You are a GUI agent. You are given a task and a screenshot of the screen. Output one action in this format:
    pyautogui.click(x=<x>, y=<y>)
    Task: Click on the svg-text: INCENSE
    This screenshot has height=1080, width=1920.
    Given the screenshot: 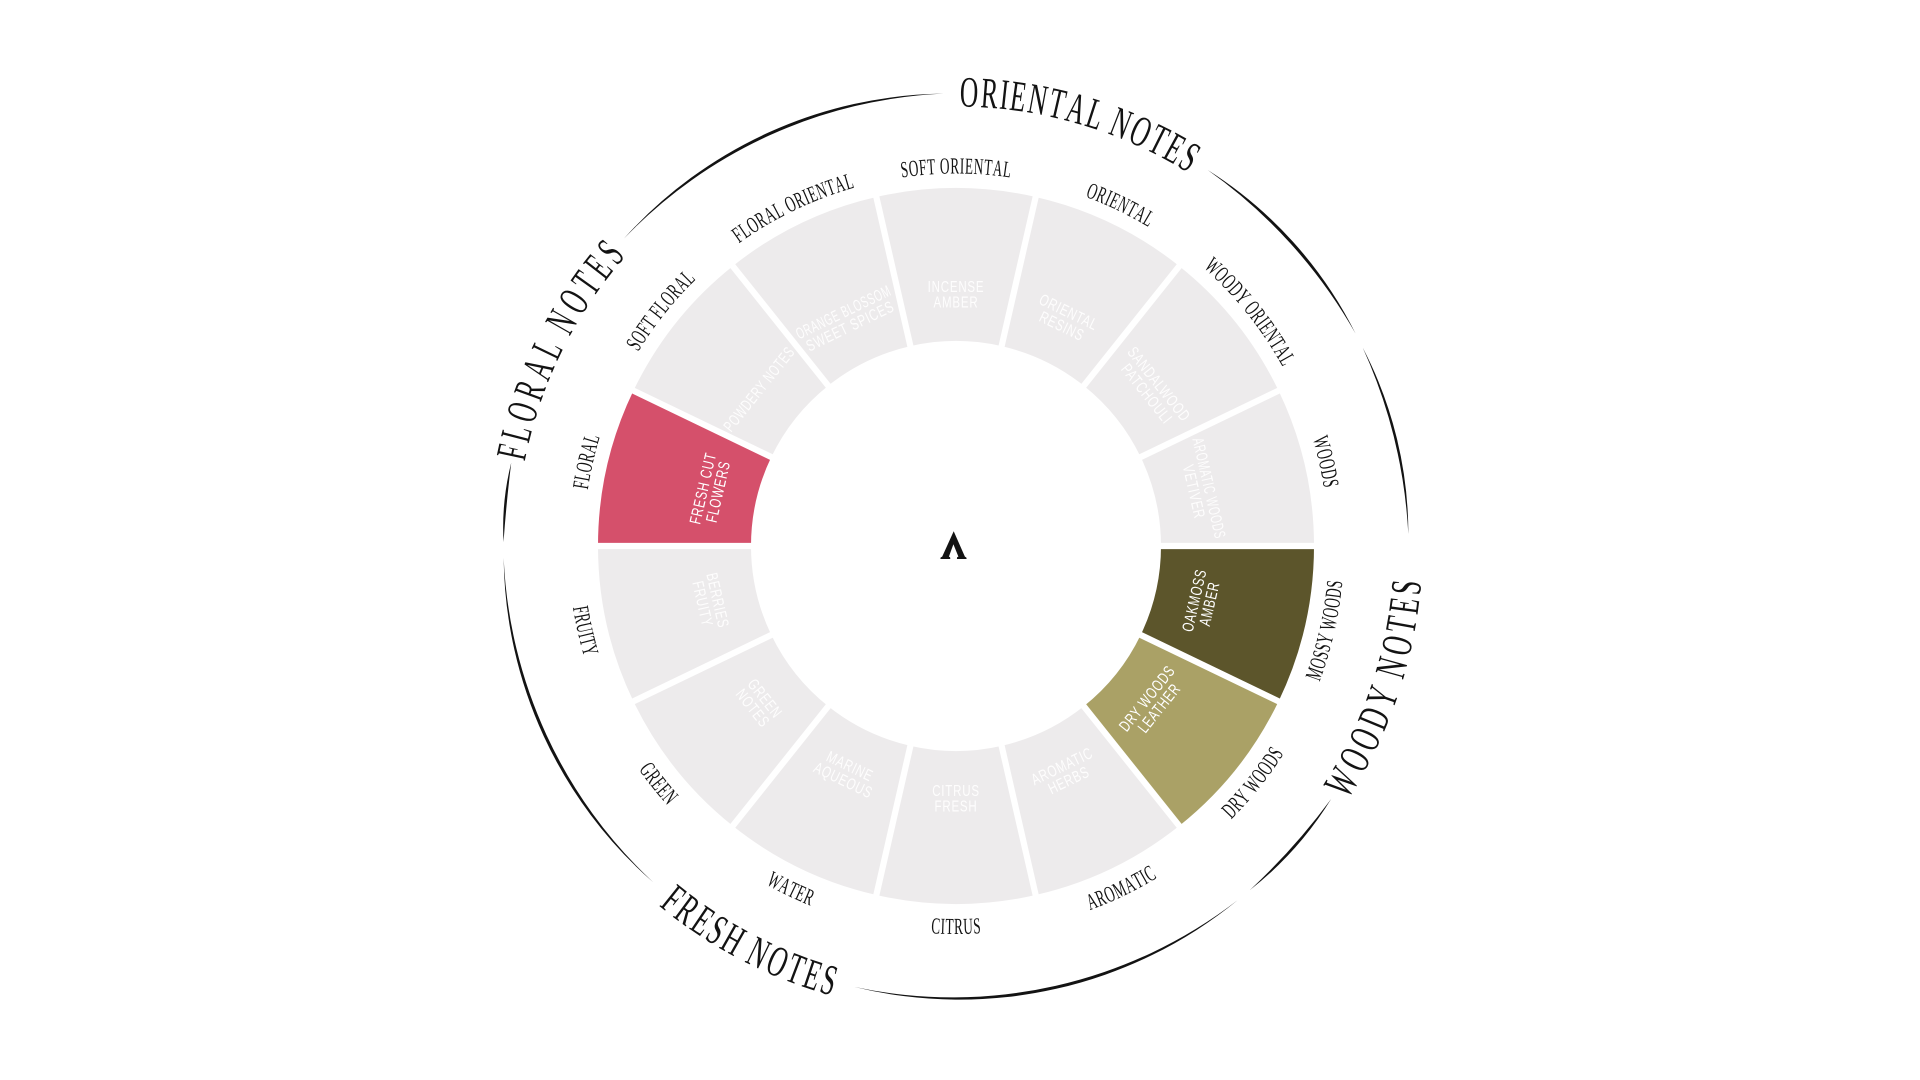 What is the action you would take?
    pyautogui.click(x=956, y=286)
    